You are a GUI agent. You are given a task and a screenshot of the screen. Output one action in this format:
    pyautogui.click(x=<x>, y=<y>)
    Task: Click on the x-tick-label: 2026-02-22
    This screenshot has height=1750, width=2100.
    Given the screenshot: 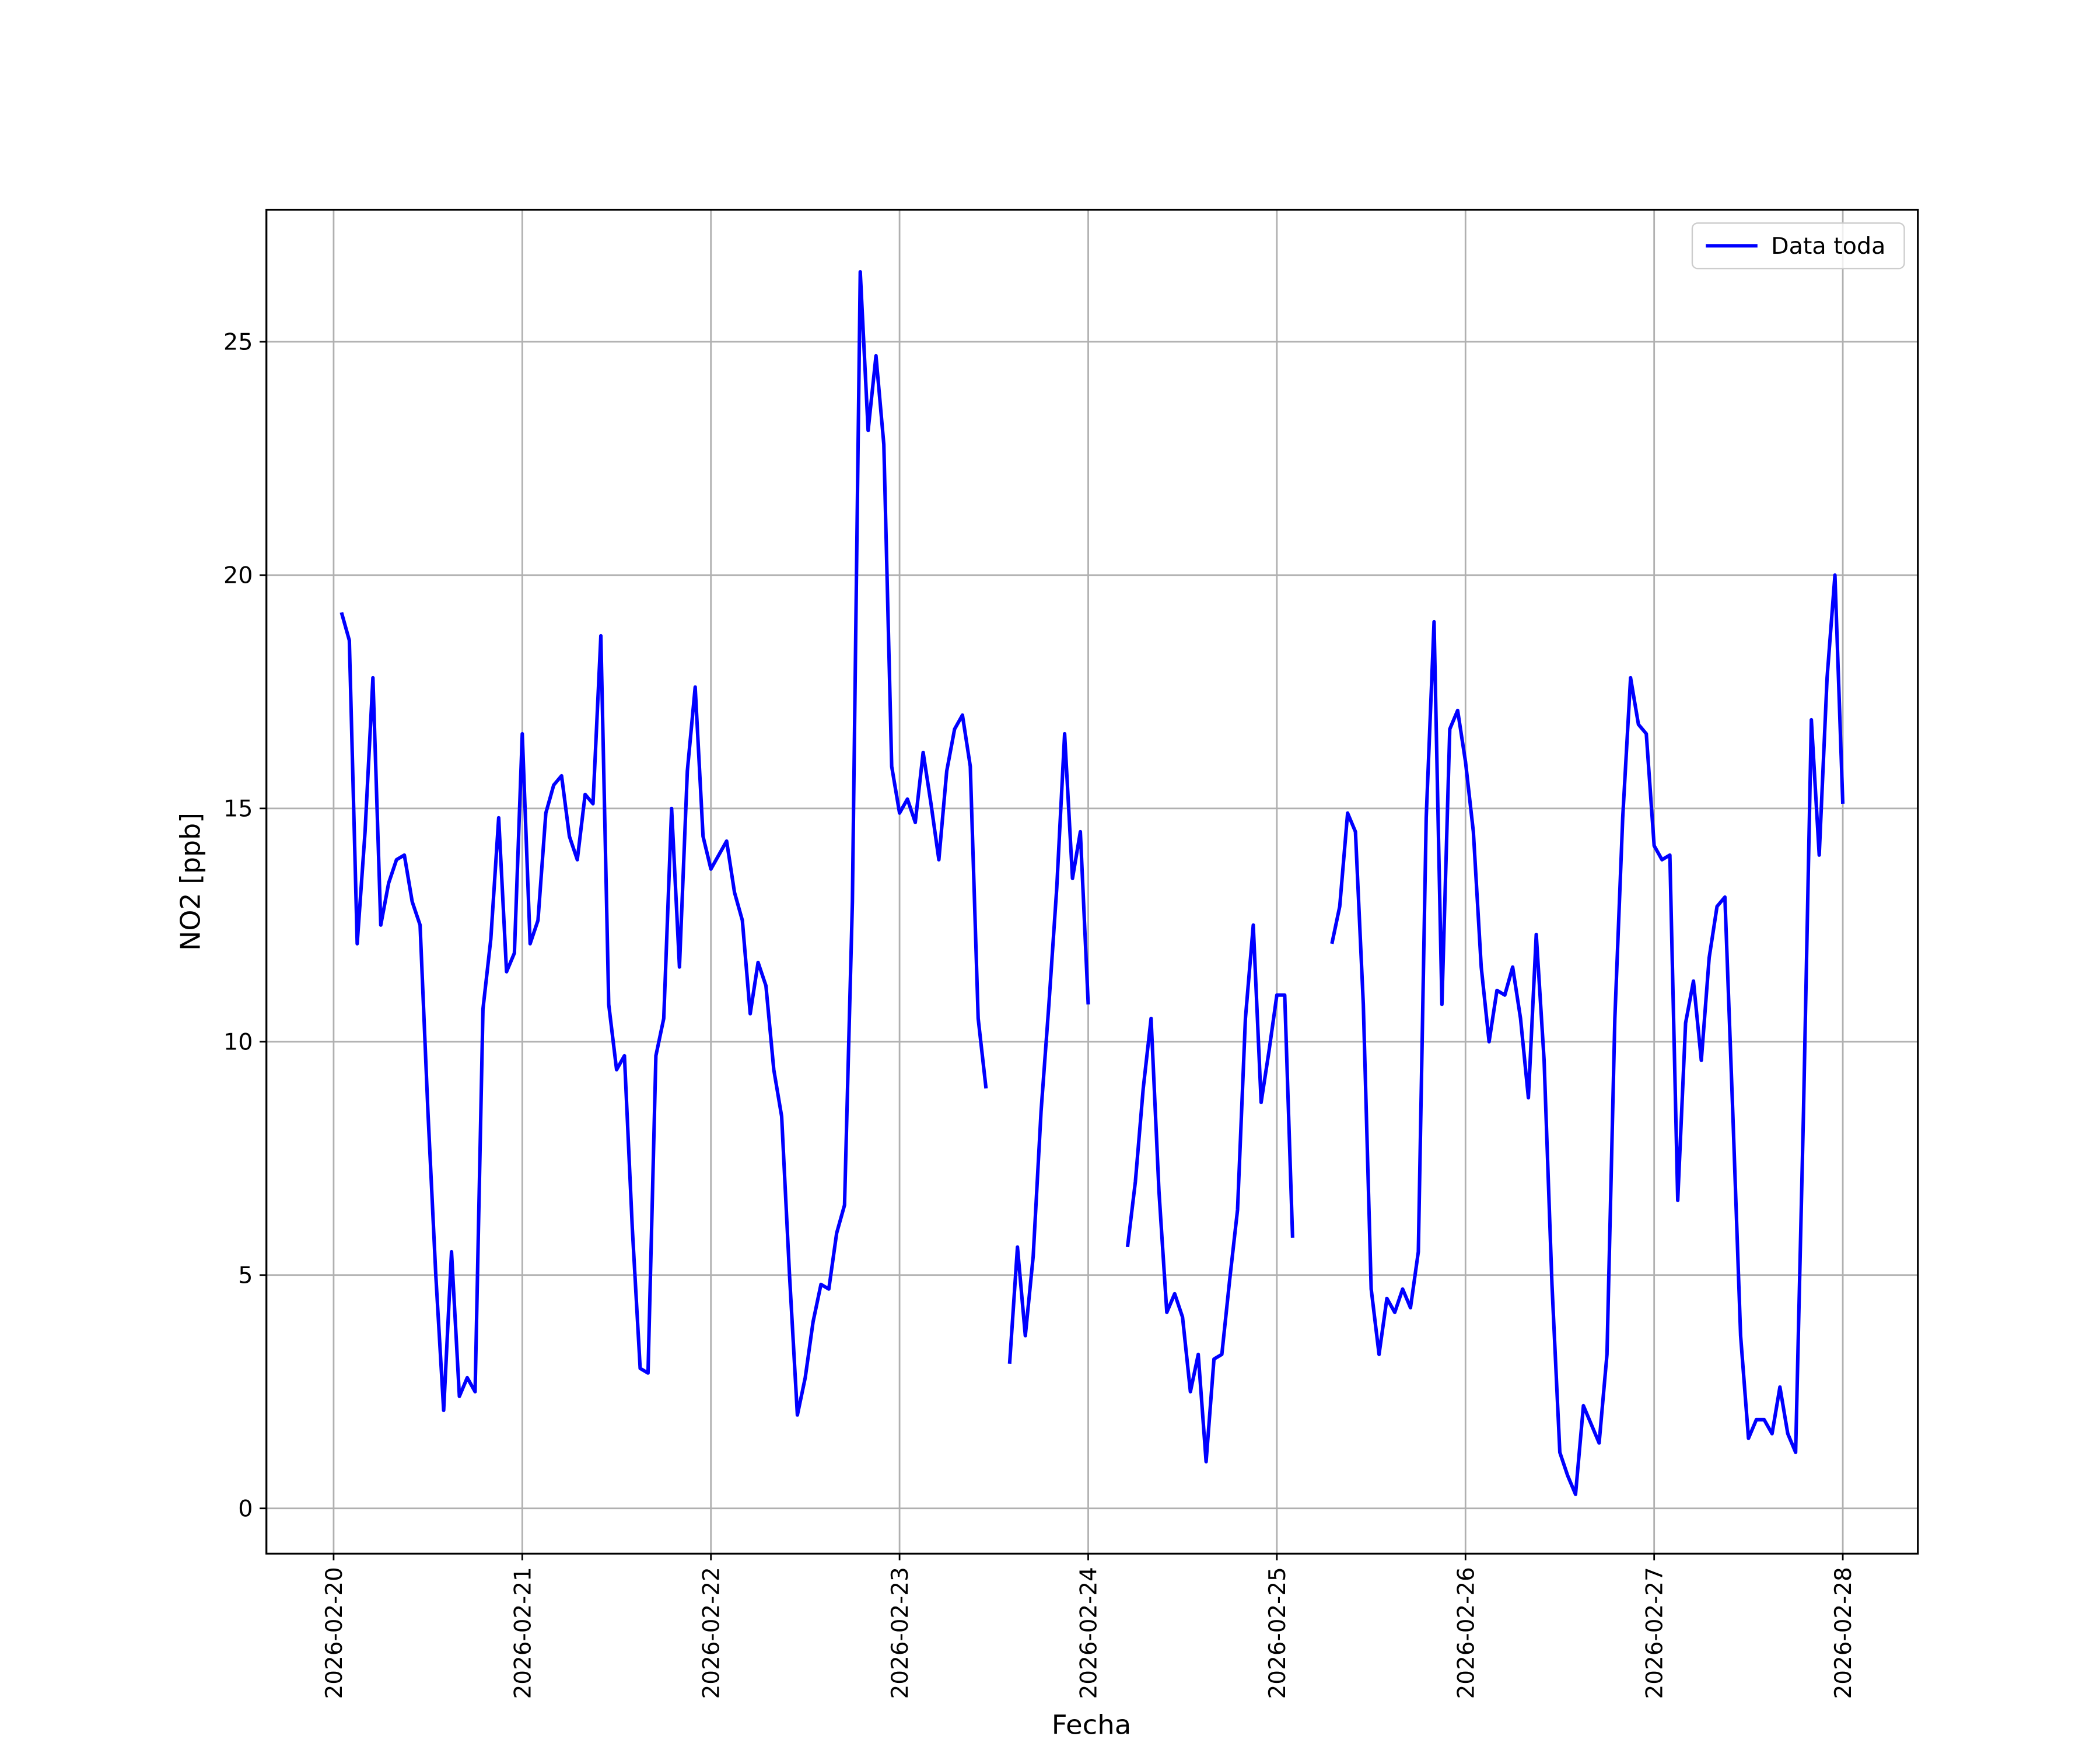 What is the action you would take?
    pyautogui.click(x=711, y=1633)
    